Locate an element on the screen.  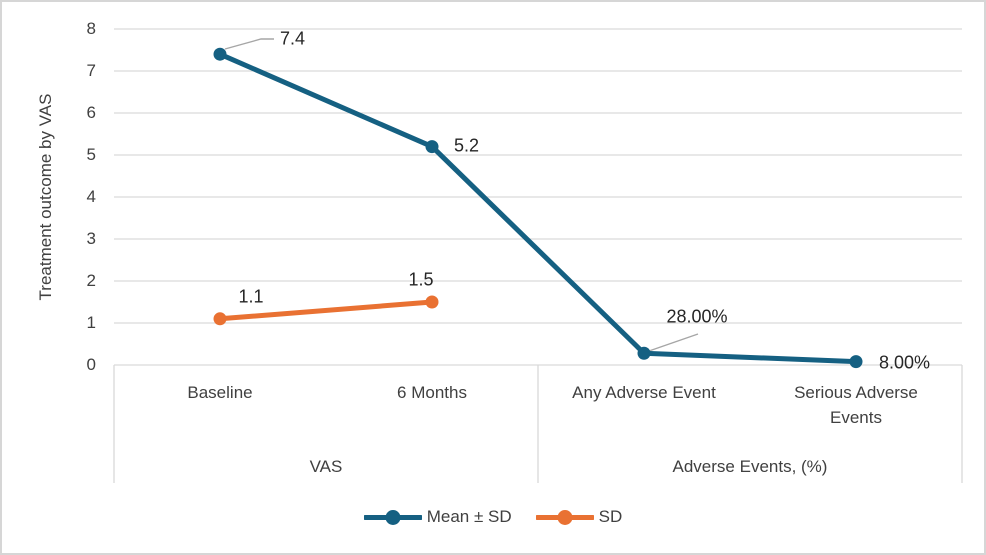
legend-item-sd: SD is located at coordinates (579, 517).